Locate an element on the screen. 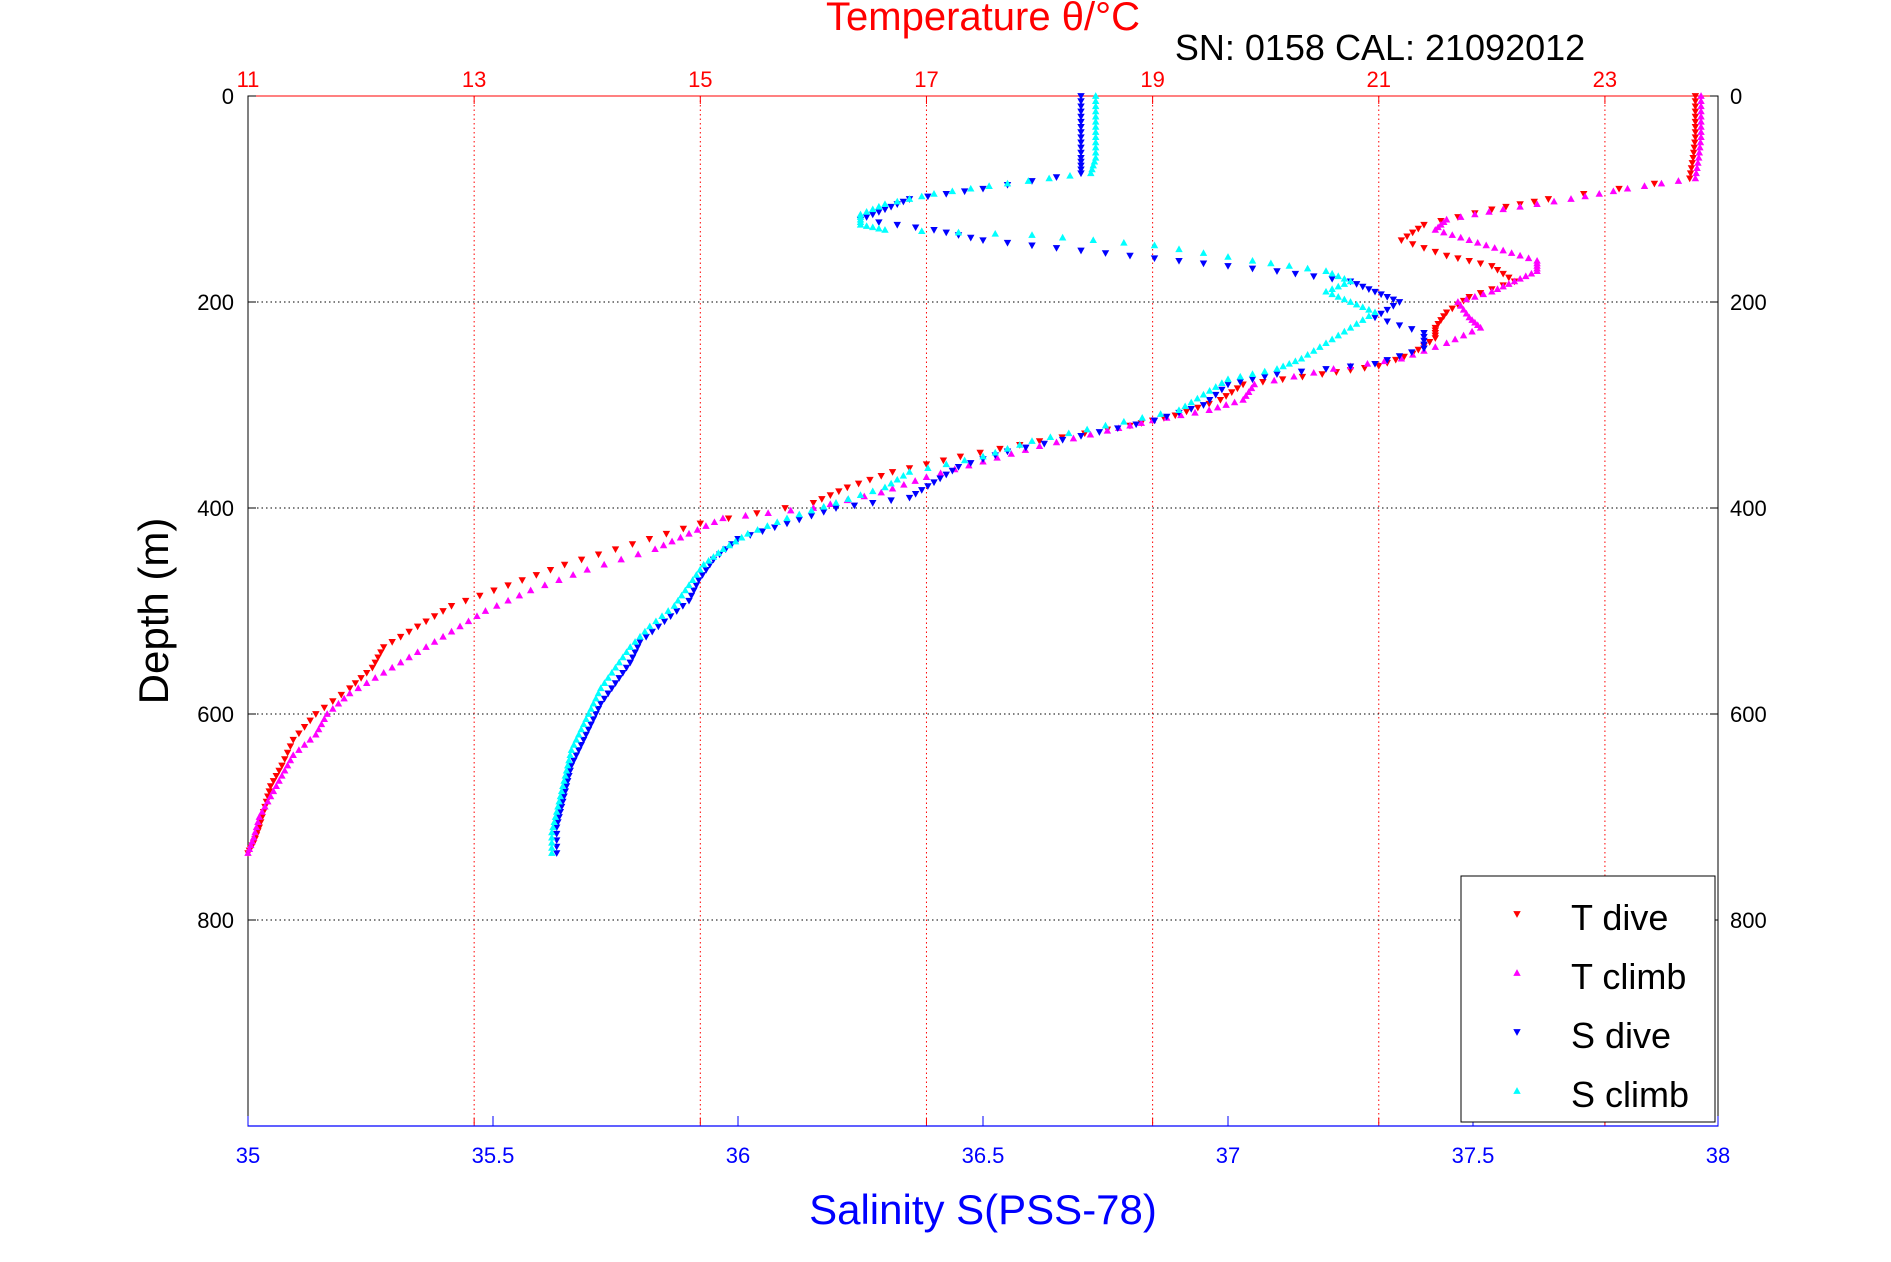 The height and width of the screenshot is (1262, 1891). depth-tick-label-left: 800 is located at coordinates (215, 920).